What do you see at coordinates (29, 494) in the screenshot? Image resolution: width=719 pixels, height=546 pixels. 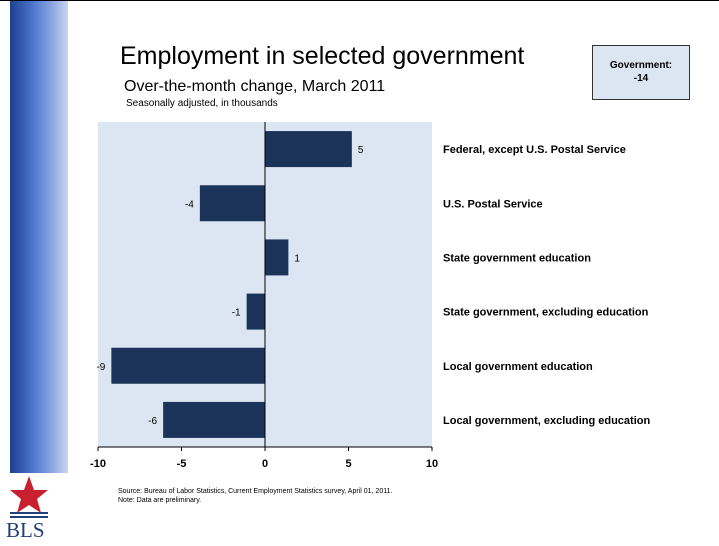 I see `logo-star-icon` at bounding box center [29, 494].